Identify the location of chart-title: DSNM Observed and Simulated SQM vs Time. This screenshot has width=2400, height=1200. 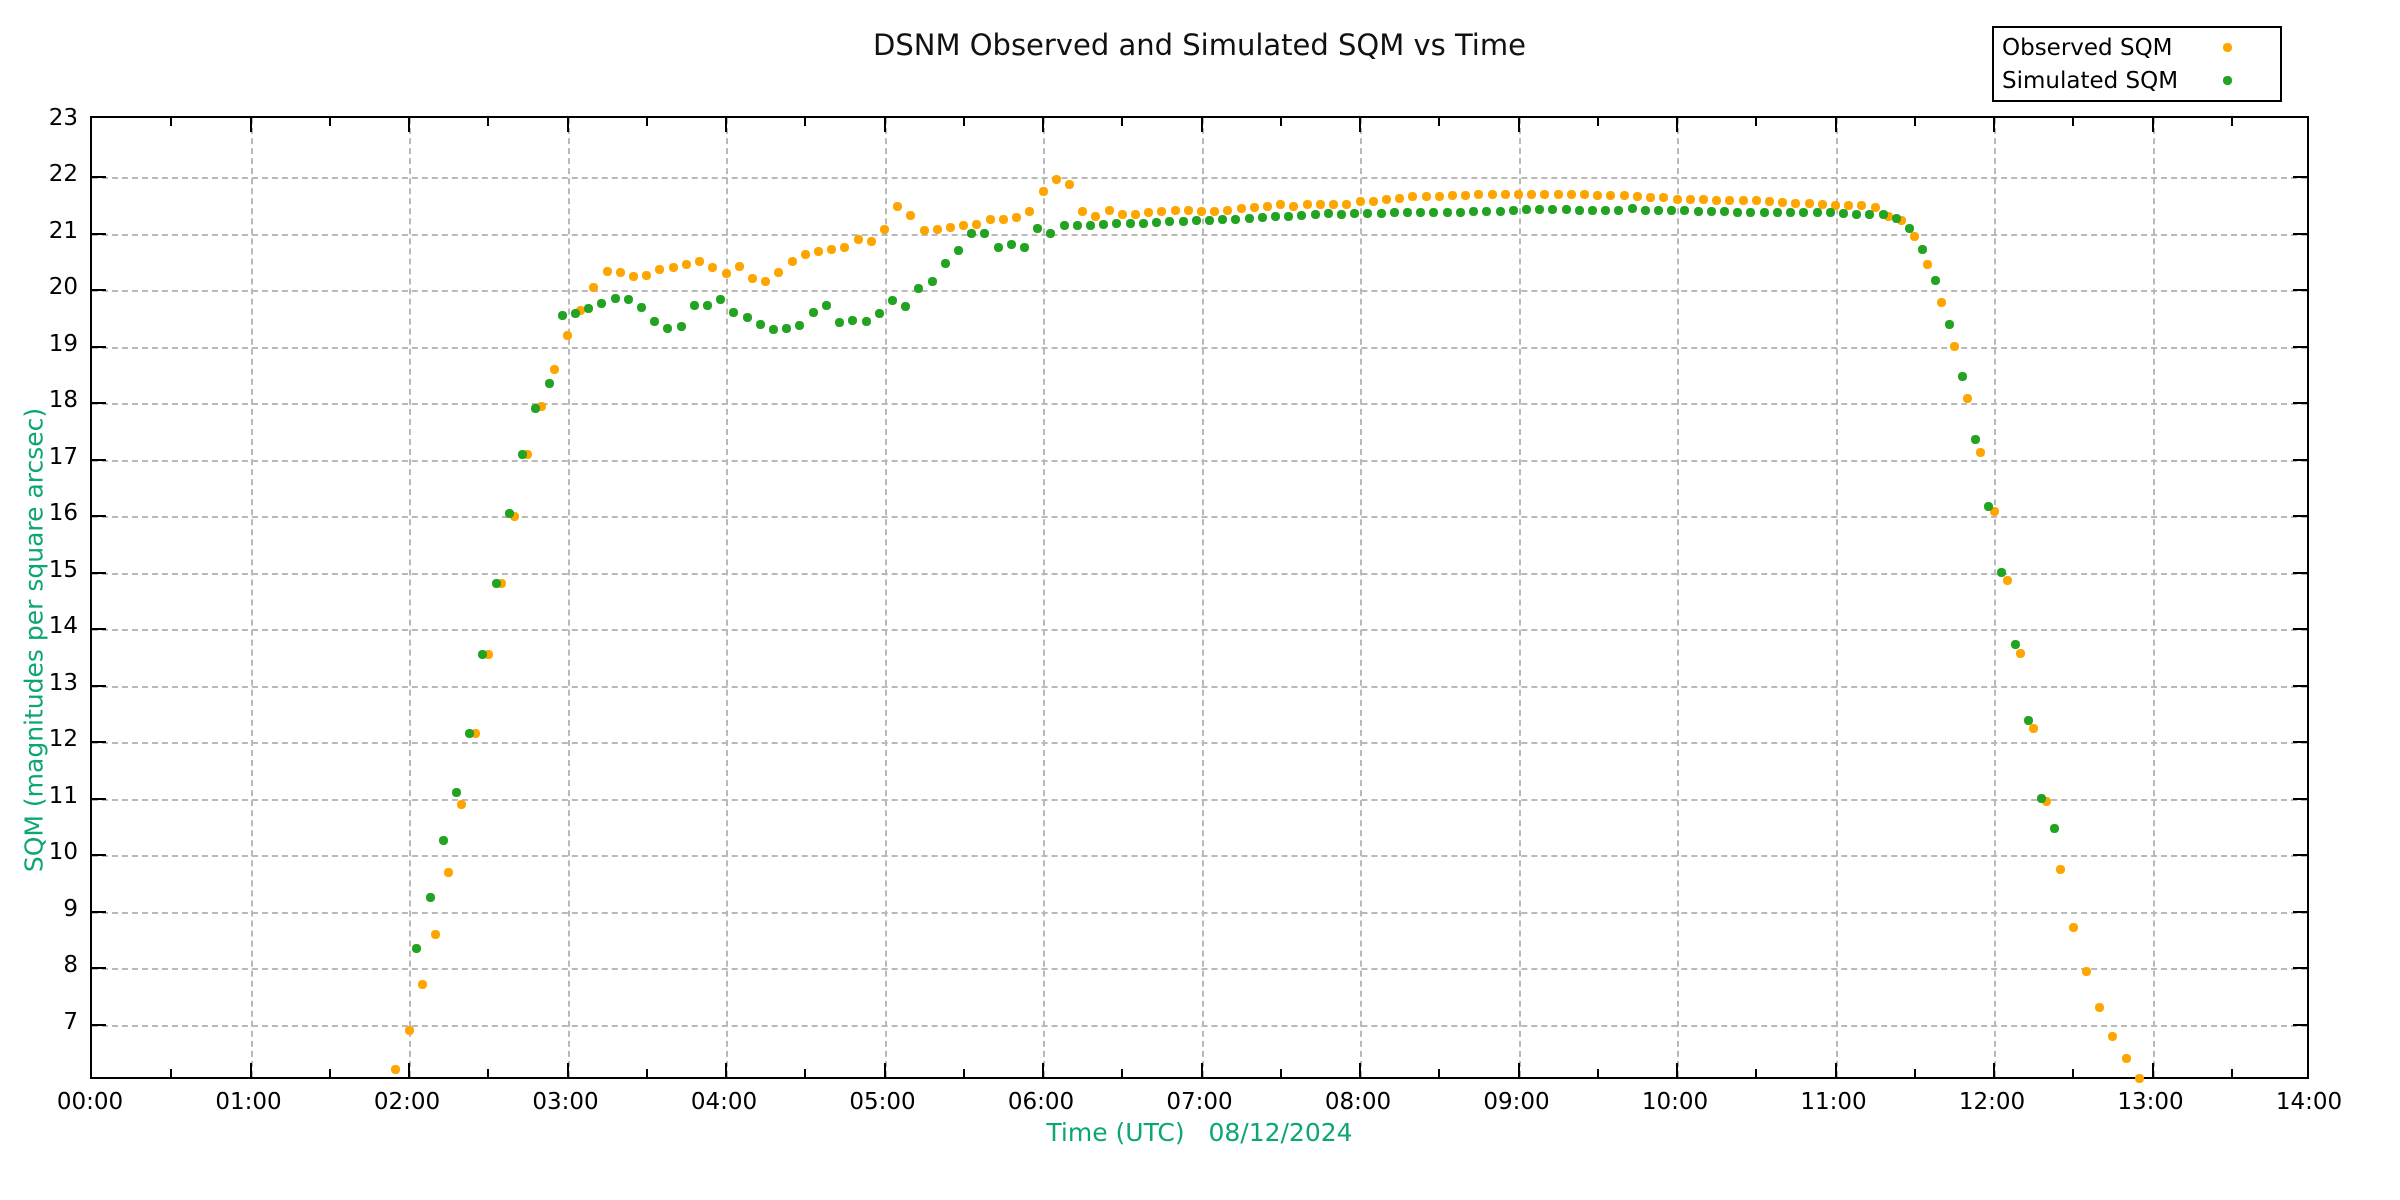
(1199, 45).